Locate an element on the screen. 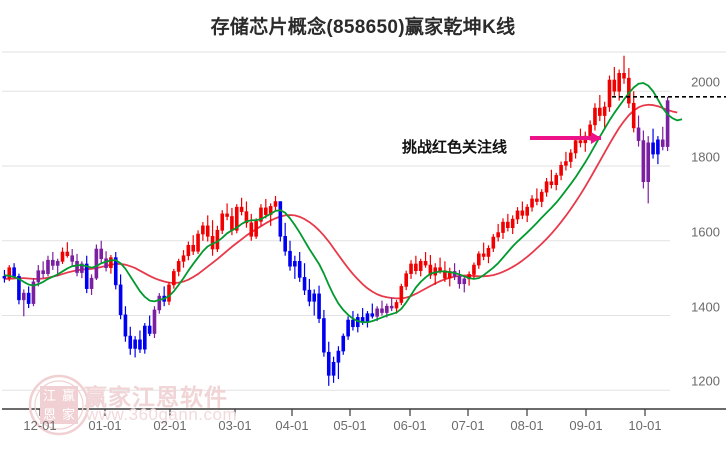 The image size is (726, 450). x-axis-tick-label: 04-01 is located at coordinates (292, 425).